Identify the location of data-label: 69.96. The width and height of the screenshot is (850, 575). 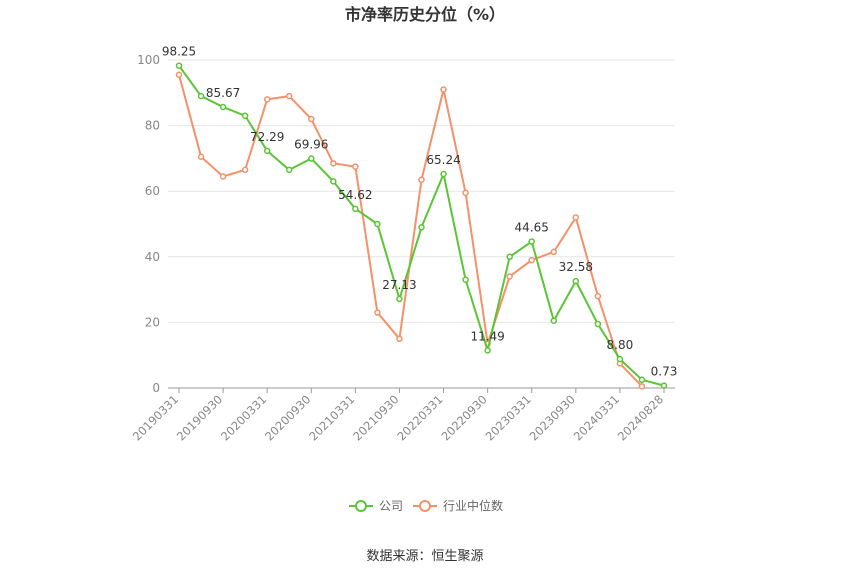
(311, 145).